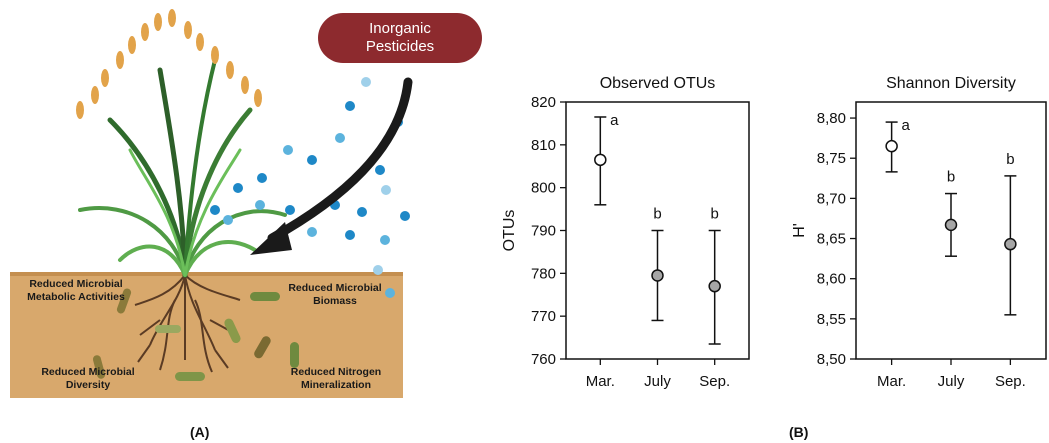 The image size is (1049, 443). What do you see at coordinates (336, 378) in the screenshot?
I see `soil-label-nitrogen: Reduced Nitrogen Mineralization` at bounding box center [336, 378].